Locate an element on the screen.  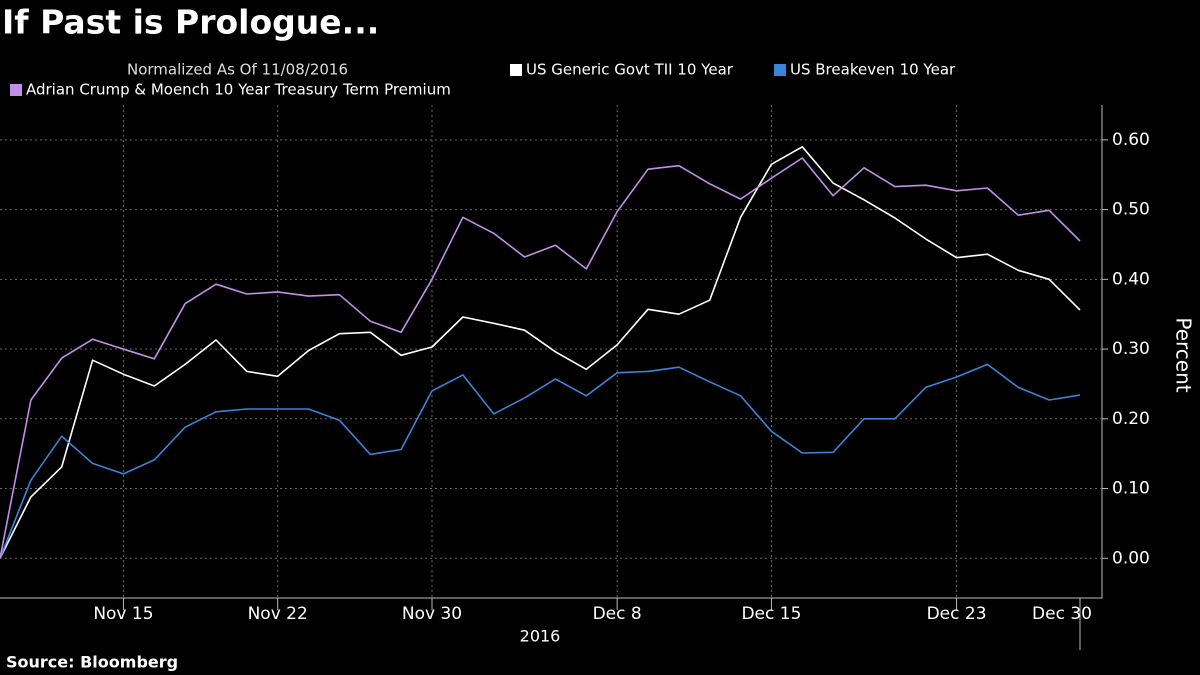
x-axis-label: 2016 is located at coordinates (540, 636).